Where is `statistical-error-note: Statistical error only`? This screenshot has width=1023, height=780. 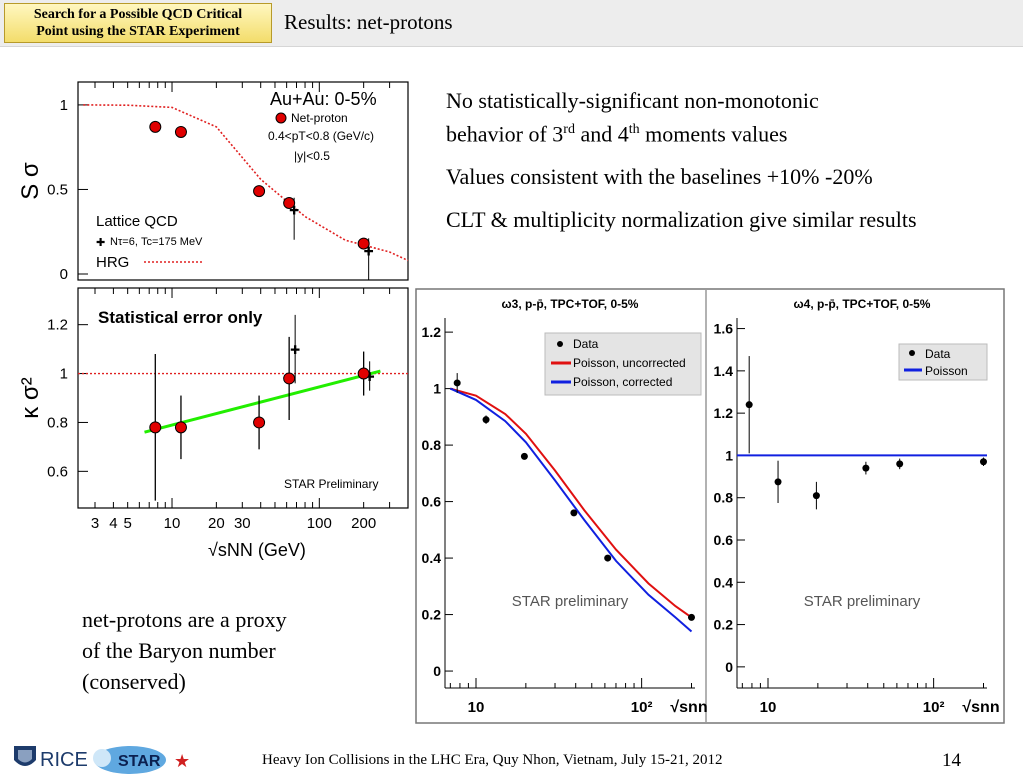 statistical-error-note: Statistical error only is located at coordinates (180, 317).